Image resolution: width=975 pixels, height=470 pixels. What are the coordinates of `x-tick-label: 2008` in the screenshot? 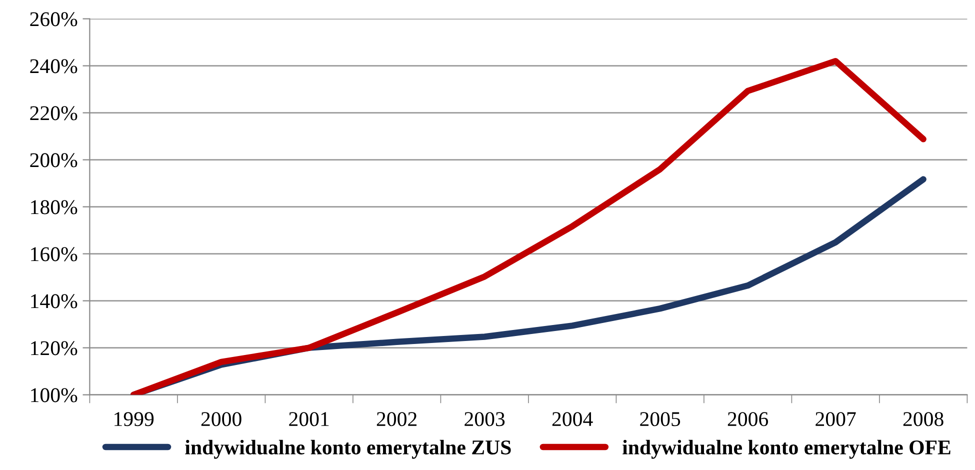 It's located at (923, 419).